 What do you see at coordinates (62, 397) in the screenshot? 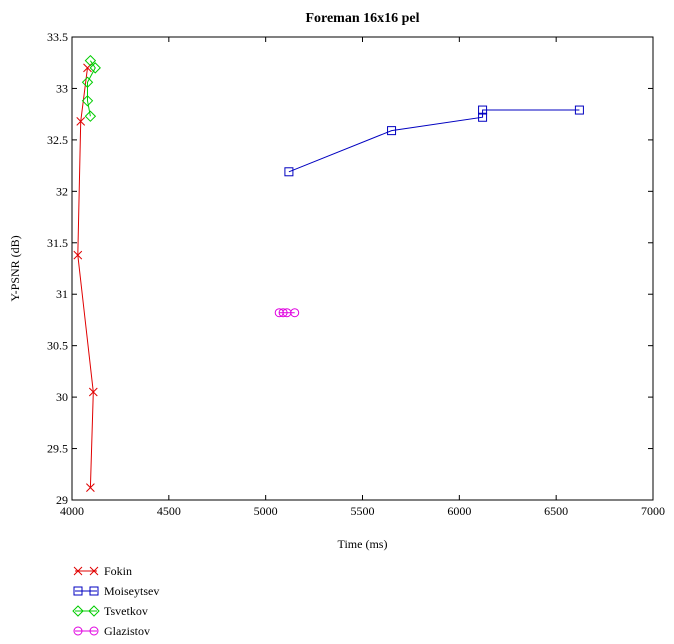
I see `y-tick-label: 30` at bounding box center [62, 397].